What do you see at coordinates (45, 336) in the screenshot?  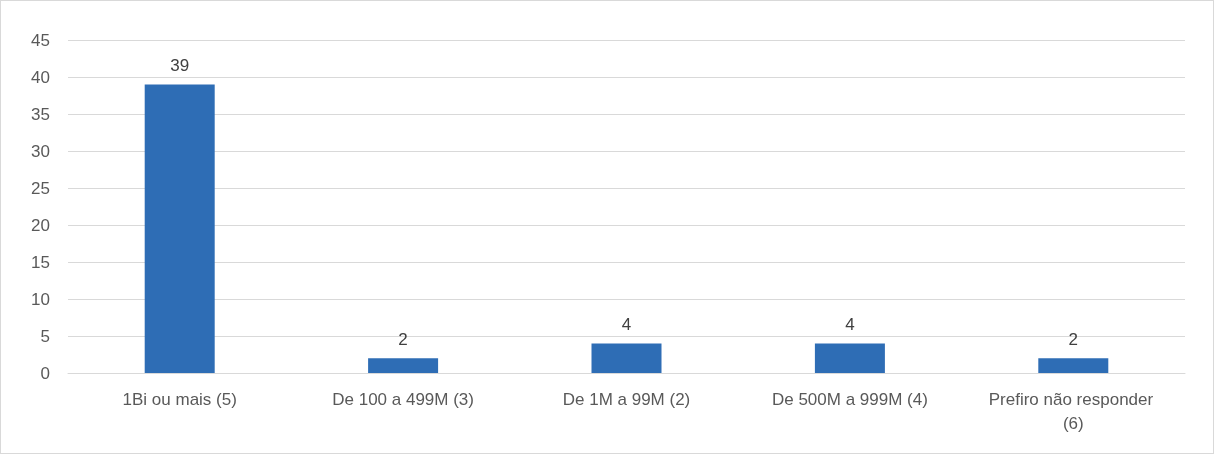 I see `y-tick-label: 5` at bounding box center [45, 336].